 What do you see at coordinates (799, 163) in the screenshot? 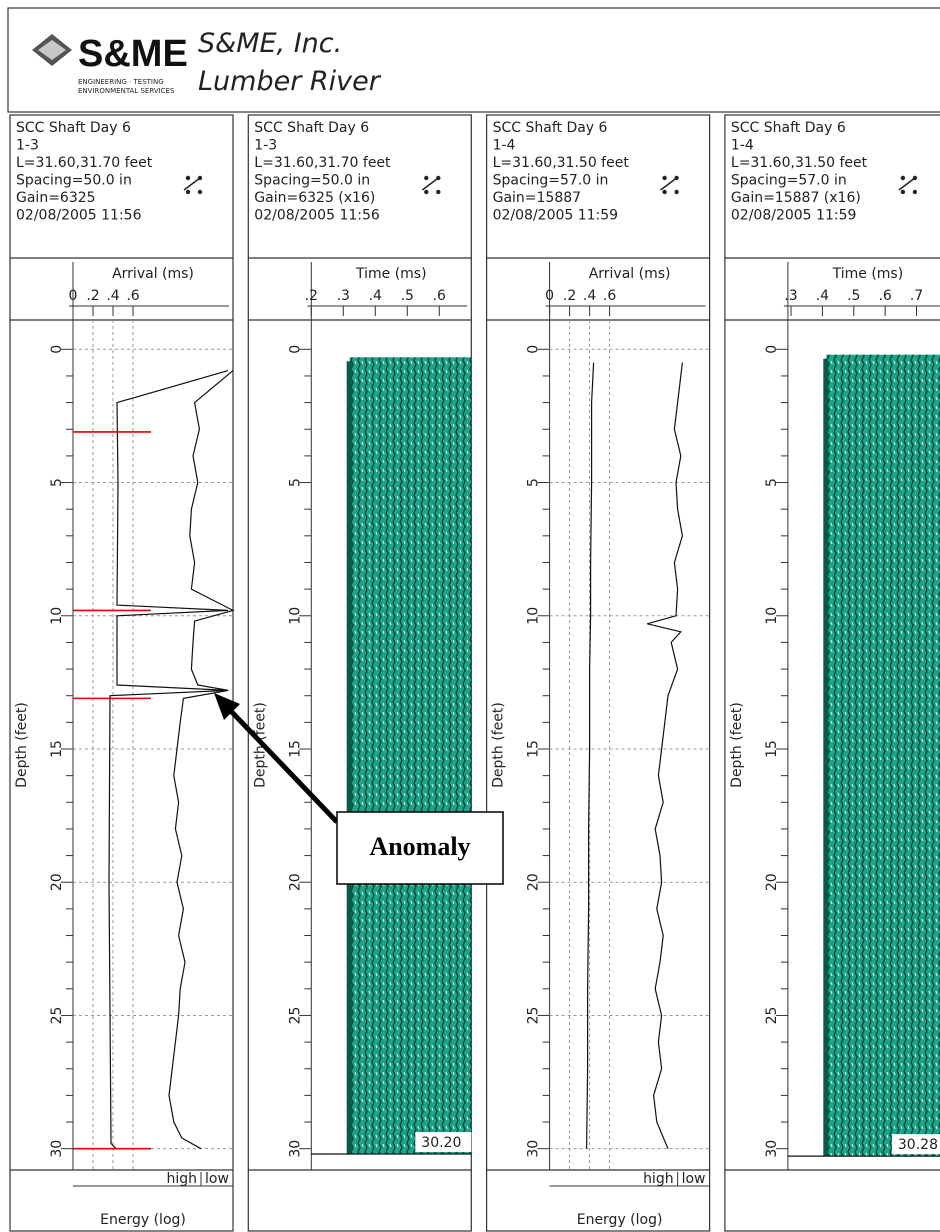
I see `info-line: L=31.60,31.50 feet` at bounding box center [799, 163].